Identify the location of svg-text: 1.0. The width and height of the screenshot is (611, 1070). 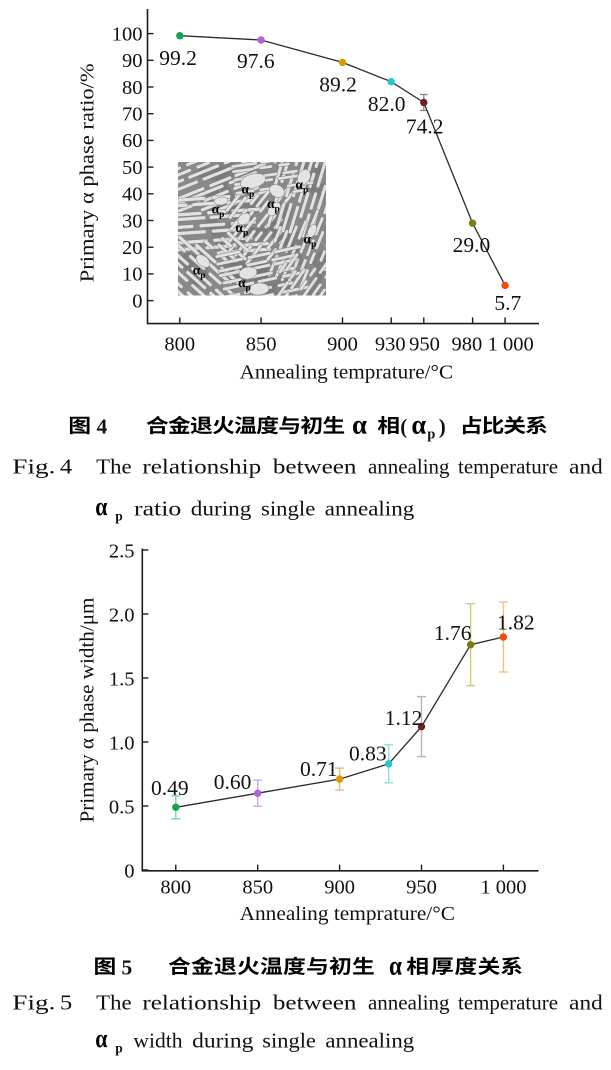
(122, 743).